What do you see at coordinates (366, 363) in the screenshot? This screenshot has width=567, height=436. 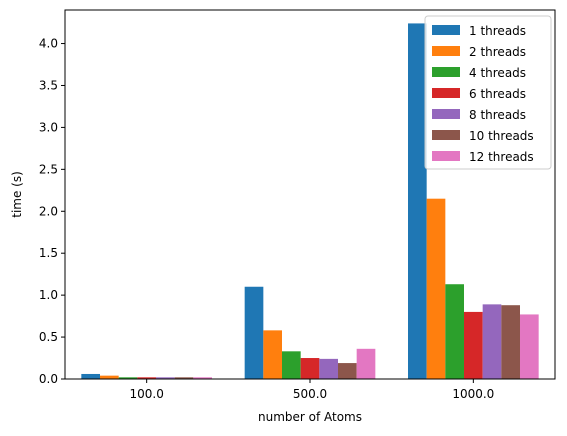 I see `bar-12-threads-500.0` at bounding box center [366, 363].